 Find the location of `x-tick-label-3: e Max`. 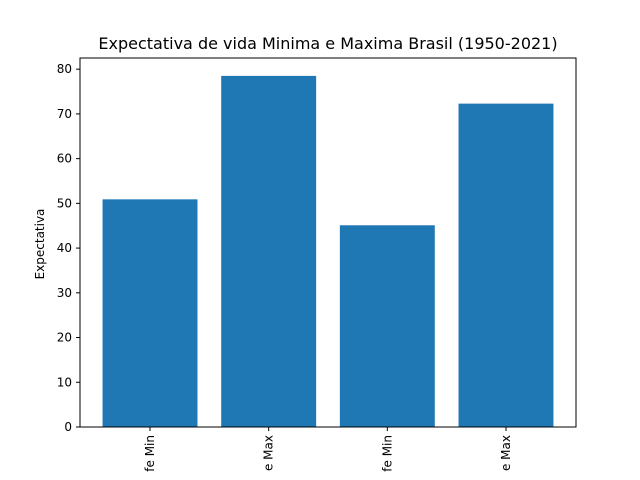

x-tick-label-3: e Max is located at coordinates (506, 453).